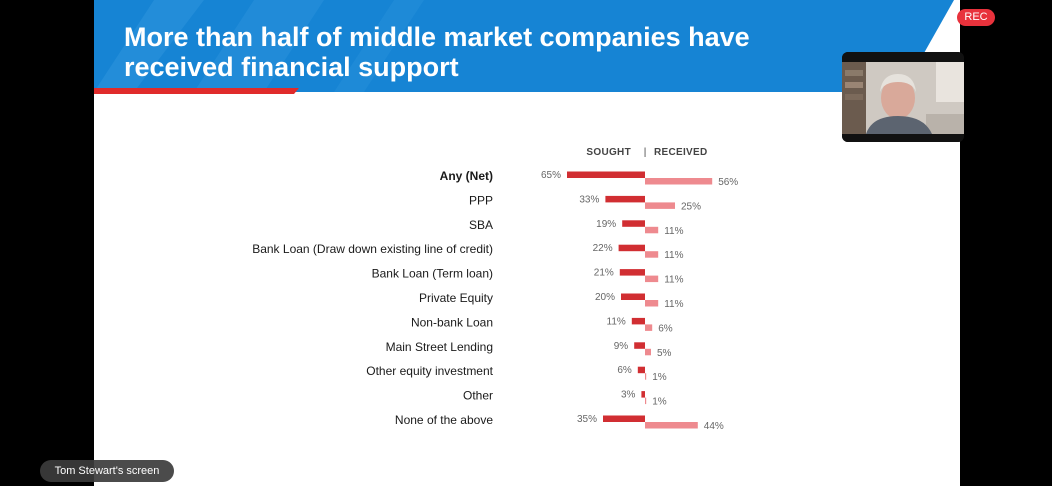  I want to click on participant-video-feed, so click(903, 97).